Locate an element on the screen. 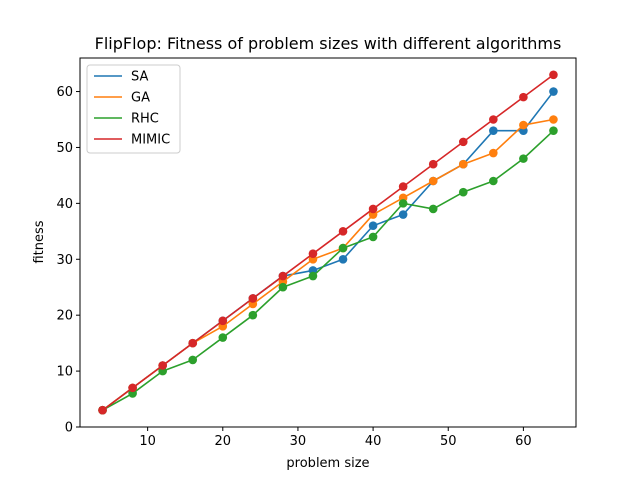 The height and width of the screenshot is (480, 640). x-axis: 10 20 30 40 50 60 is located at coordinates (335, 438).